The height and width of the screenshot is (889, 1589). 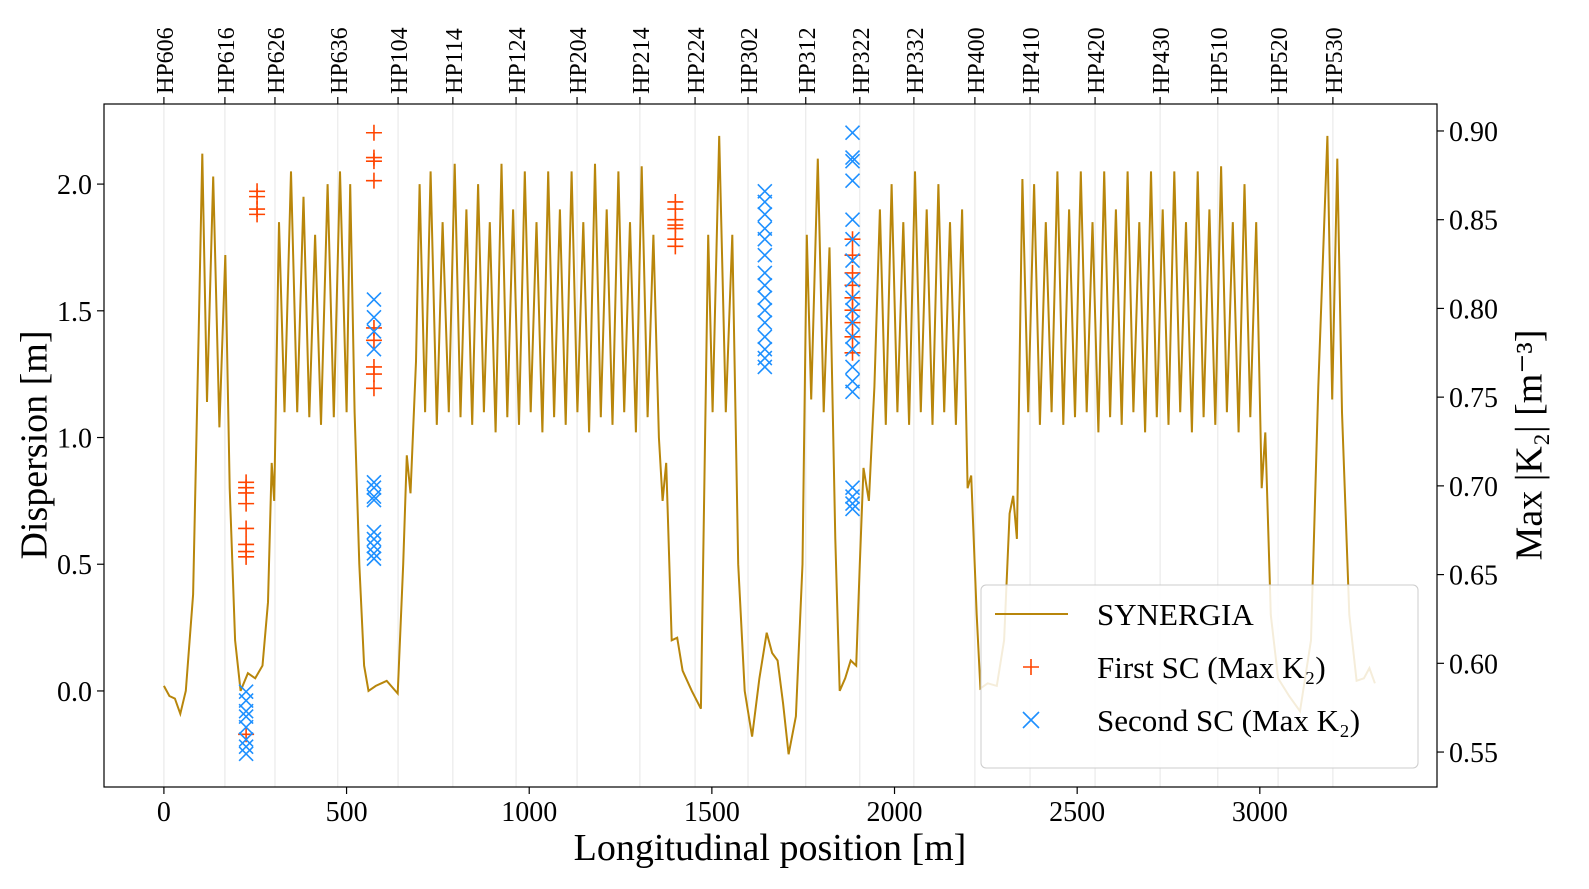 What do you see at coordinates (1473, 576) in the screenshot?
I see `y2-tick-label: 0.65` at bounding box center [1473, 576].